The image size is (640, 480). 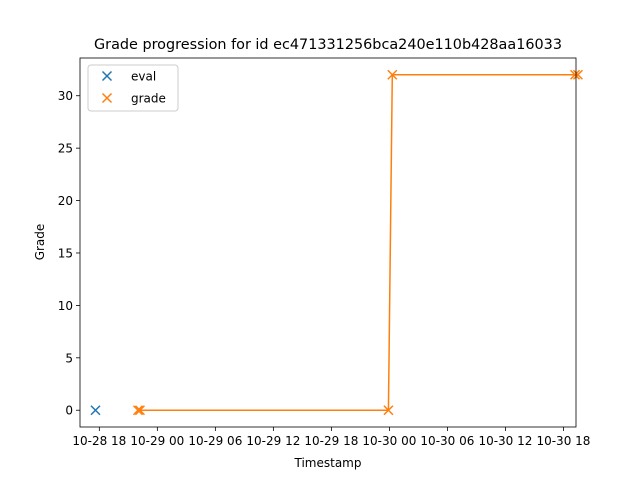 I want to click on y-tick-label-2: 10, so click(x=65, y=306).